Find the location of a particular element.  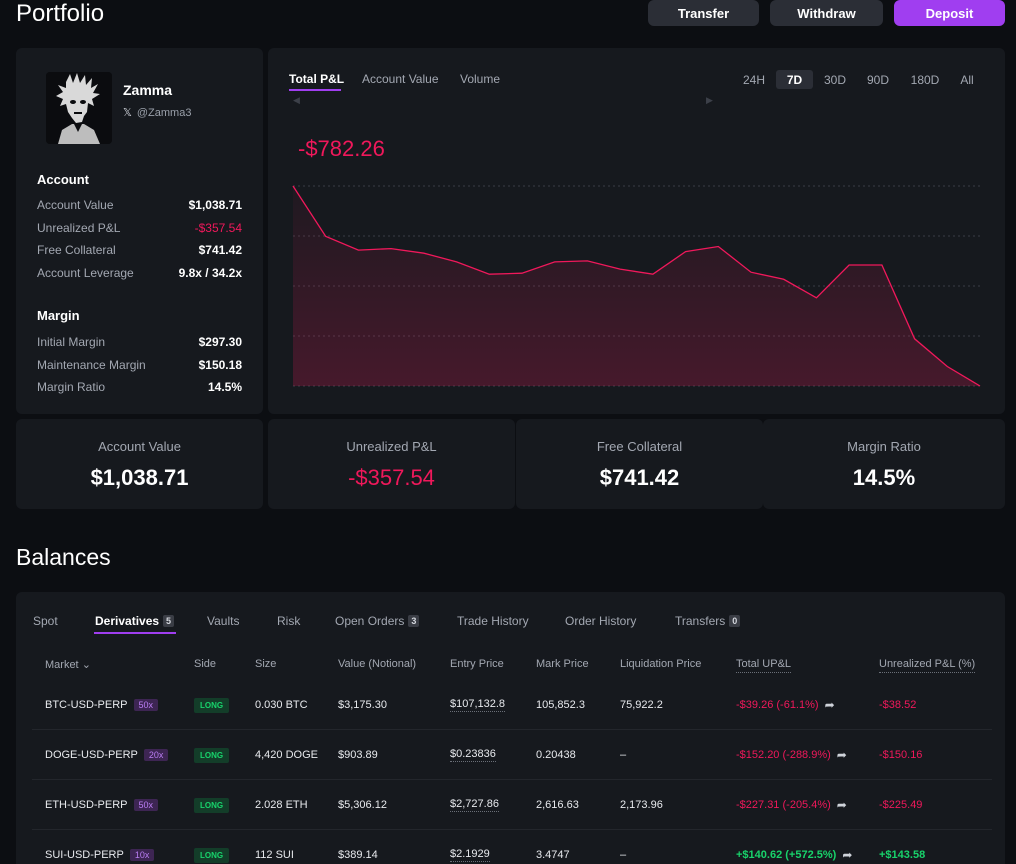

tab-order-history: Order History is located at coordinates (600, 621).